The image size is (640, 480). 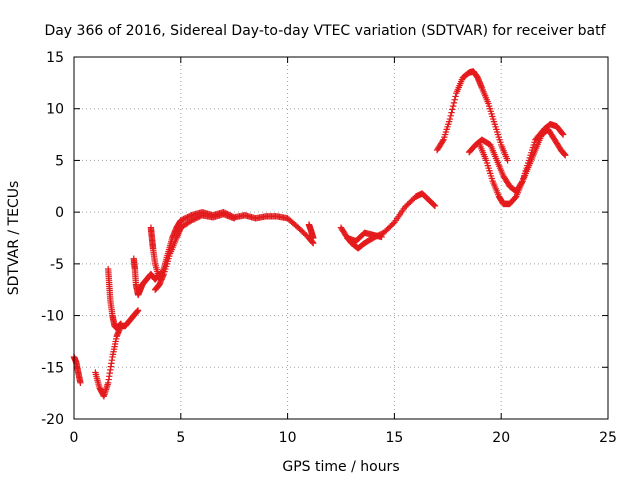 What do you see at coordinates (501, 438) in the screenshot?
I see `x-tick-label: 20` at bounding box center [501, 438].